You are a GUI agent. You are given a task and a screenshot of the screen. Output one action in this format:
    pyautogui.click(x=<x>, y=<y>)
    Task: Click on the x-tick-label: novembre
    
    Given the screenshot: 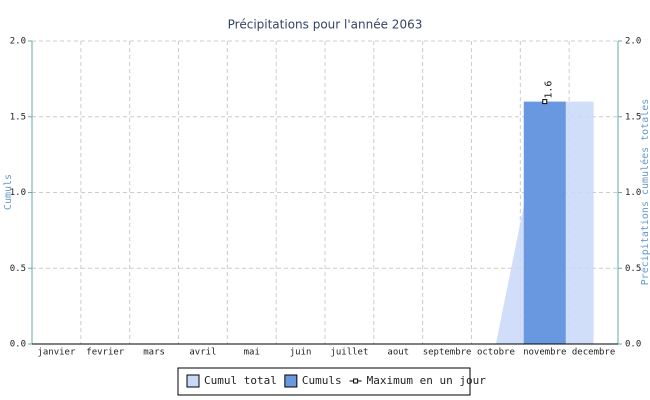 What is the action you would take?
    pyautogui.click(x=544, y=353)
    